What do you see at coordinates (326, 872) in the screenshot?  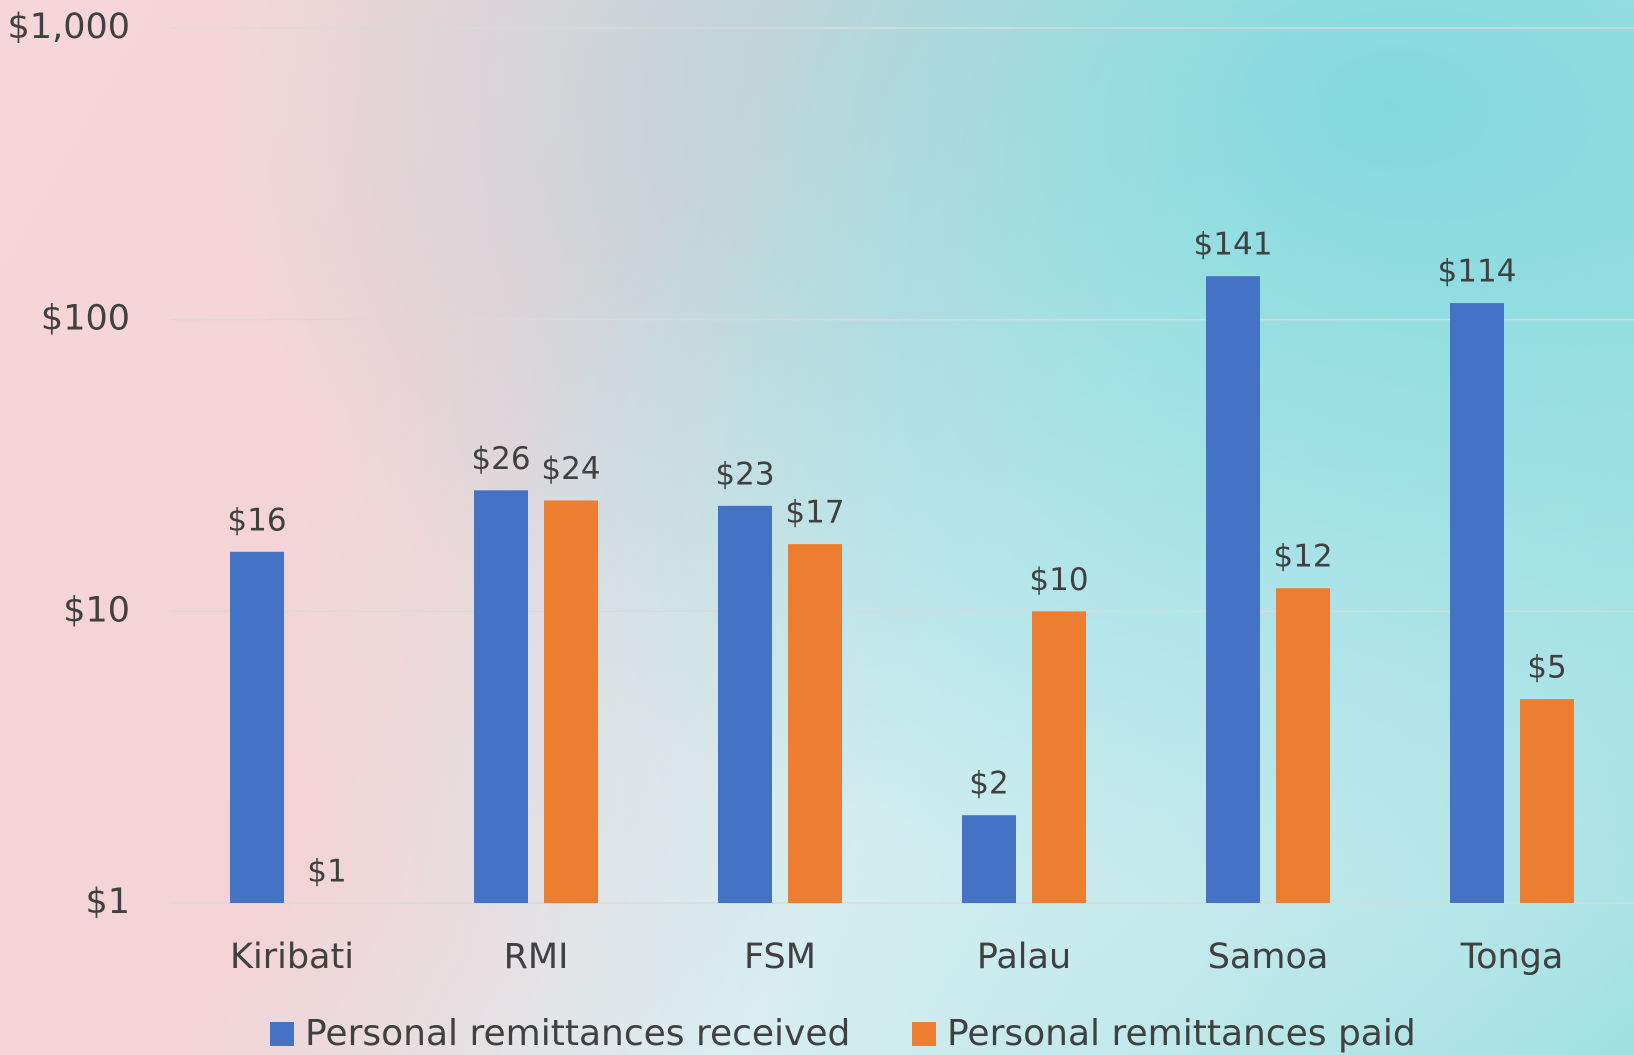 I see `value-label: $1` at bounding box center [326, 872].